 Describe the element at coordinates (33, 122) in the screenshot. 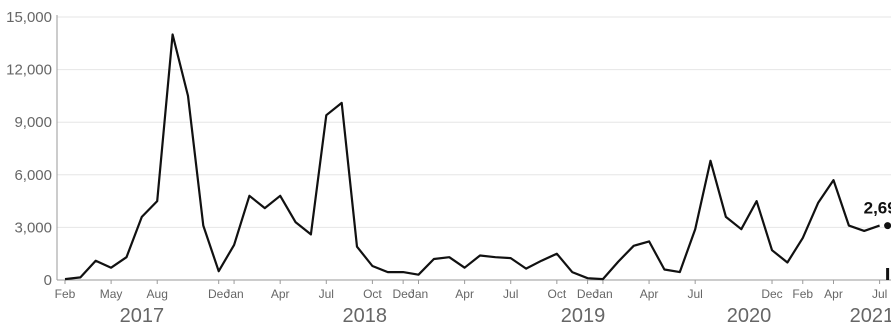

I see `y-tick-label: 9,000` at that location.